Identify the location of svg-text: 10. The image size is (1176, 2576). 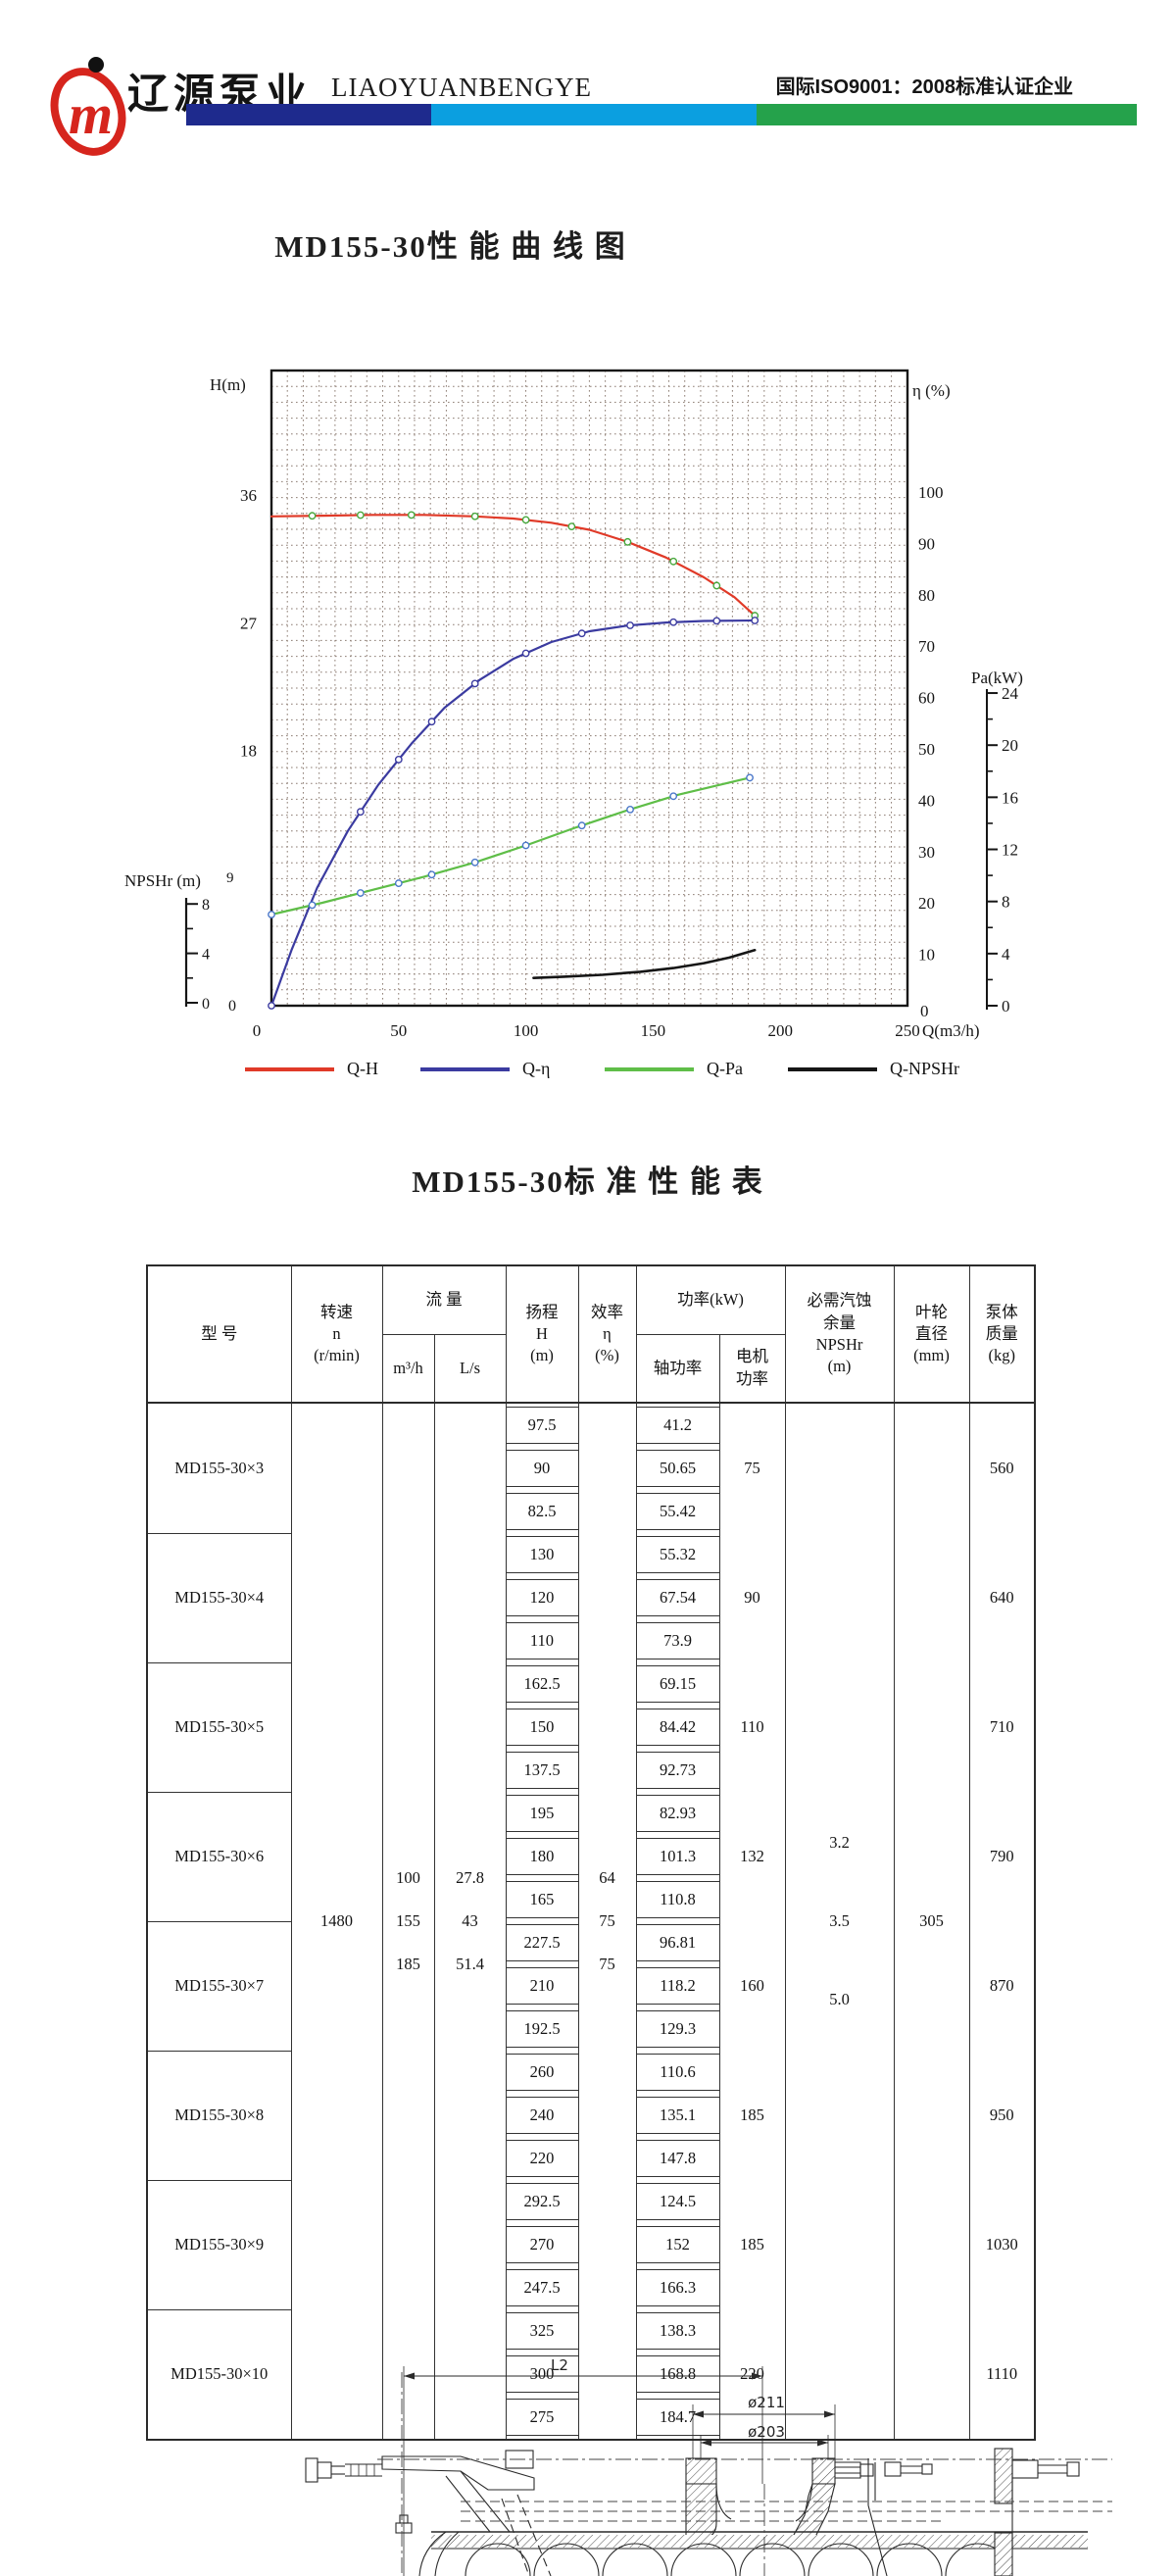
(926, 955).